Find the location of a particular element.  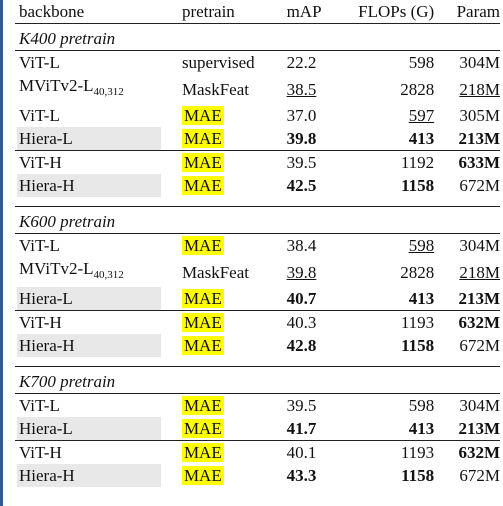

cell-map: 41.7 is located at coordinates (301, 428).